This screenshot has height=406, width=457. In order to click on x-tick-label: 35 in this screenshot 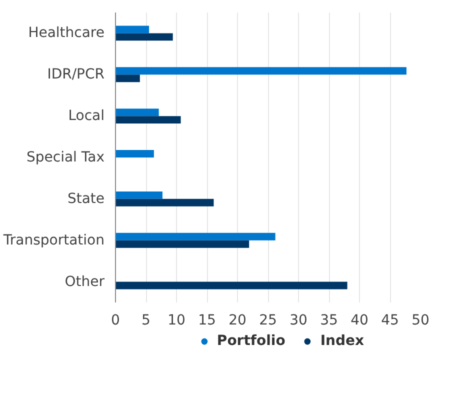, I will do `click(329, 320)`.